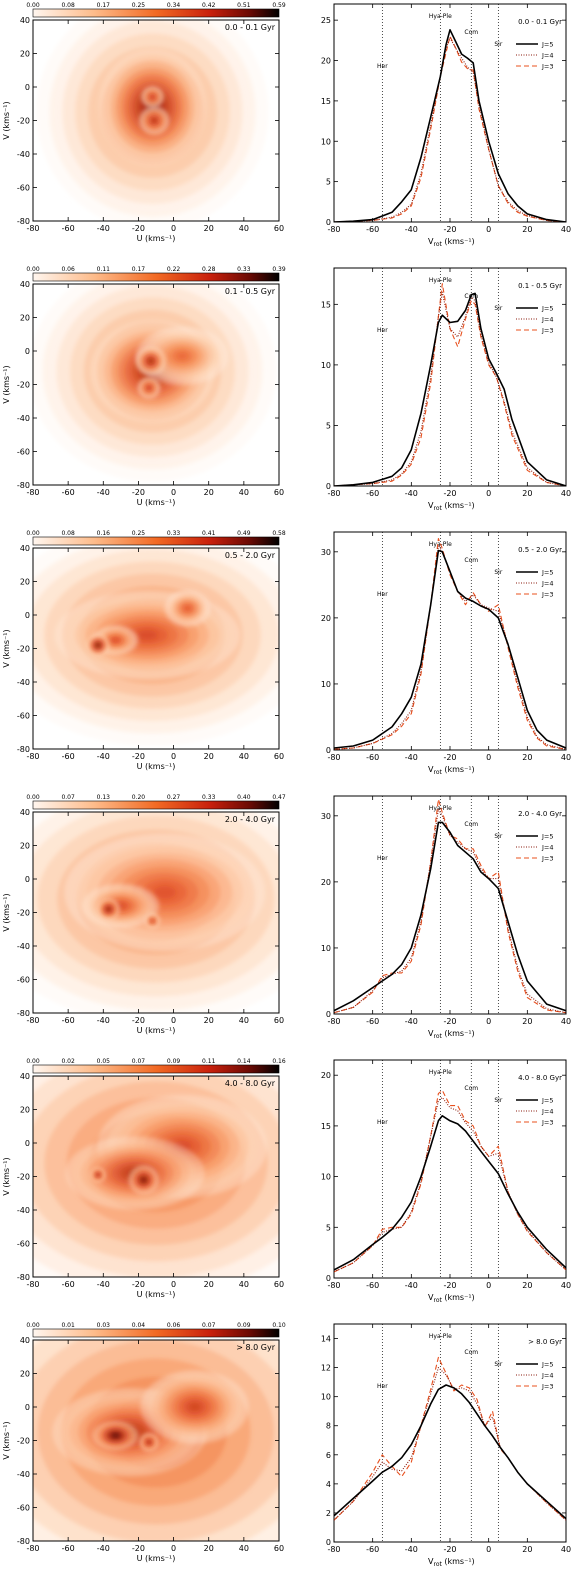  Describe the element at coordinates (328, 1227) in the screenshot. I see `y-tick-label: 5` at that location.